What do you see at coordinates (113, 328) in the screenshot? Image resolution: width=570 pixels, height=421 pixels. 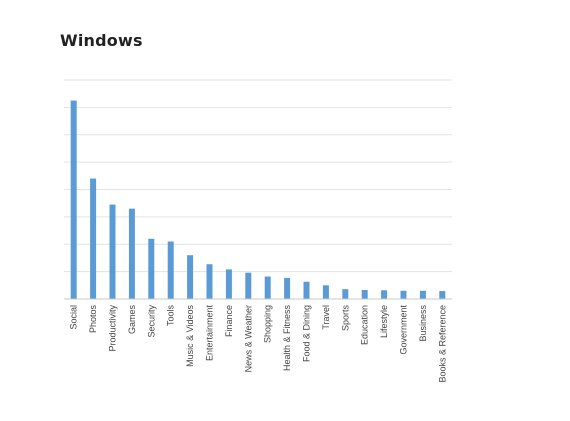 I see `category-label: Productivity` at bounding box center [113, 328].